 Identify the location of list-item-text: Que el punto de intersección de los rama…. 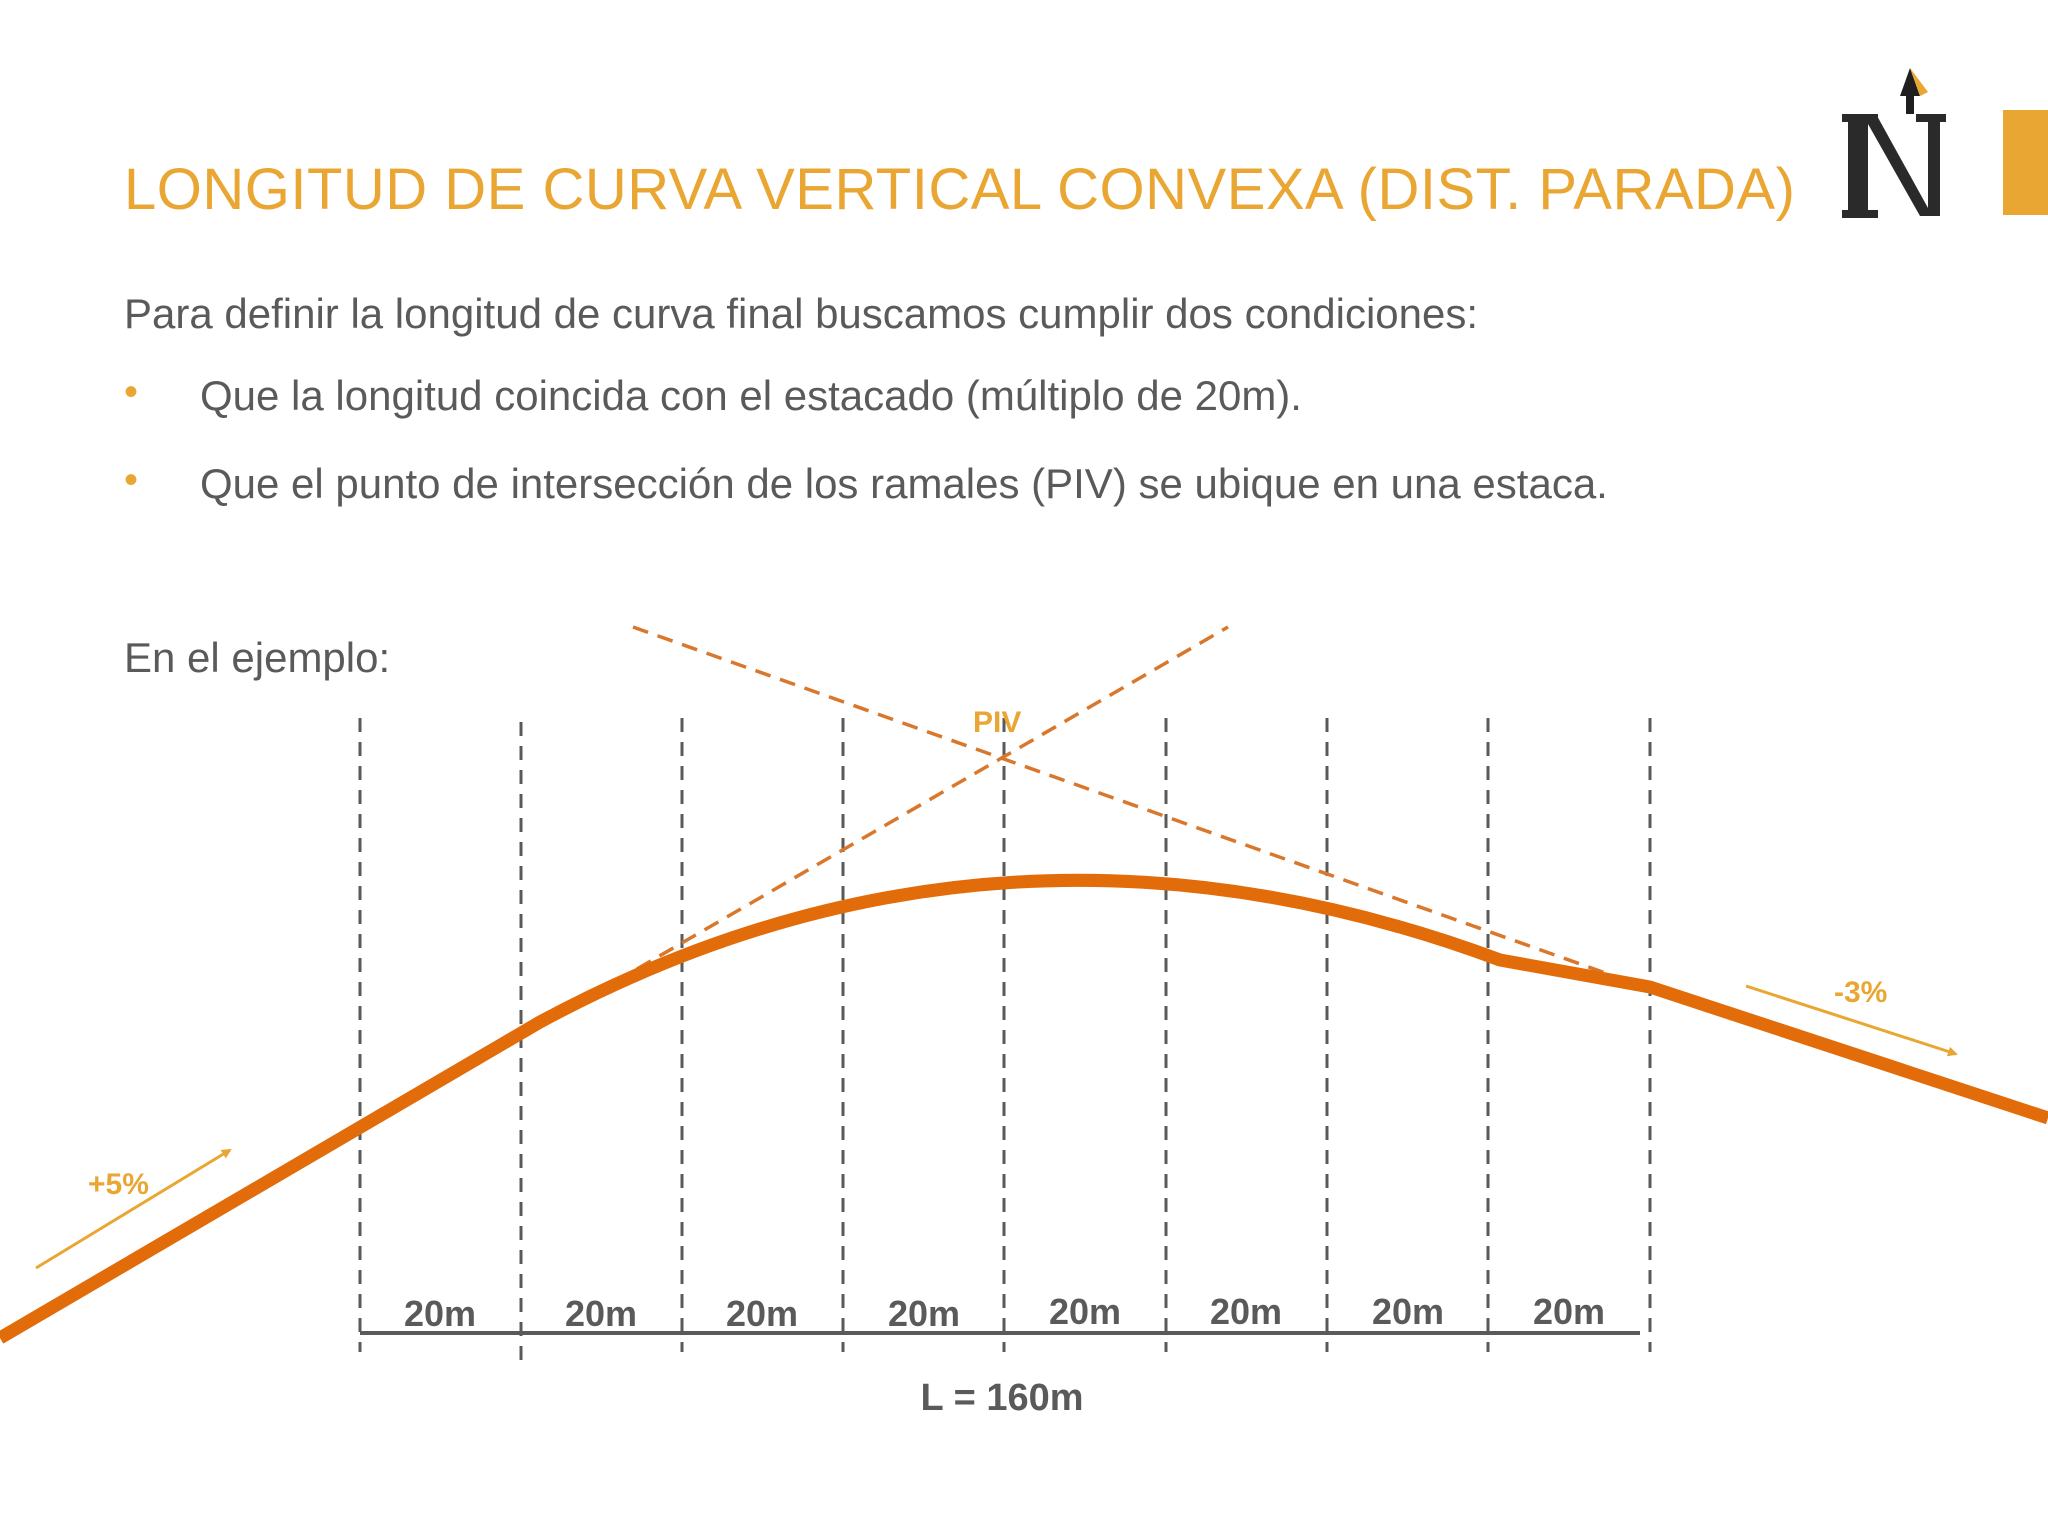
(904, 483).